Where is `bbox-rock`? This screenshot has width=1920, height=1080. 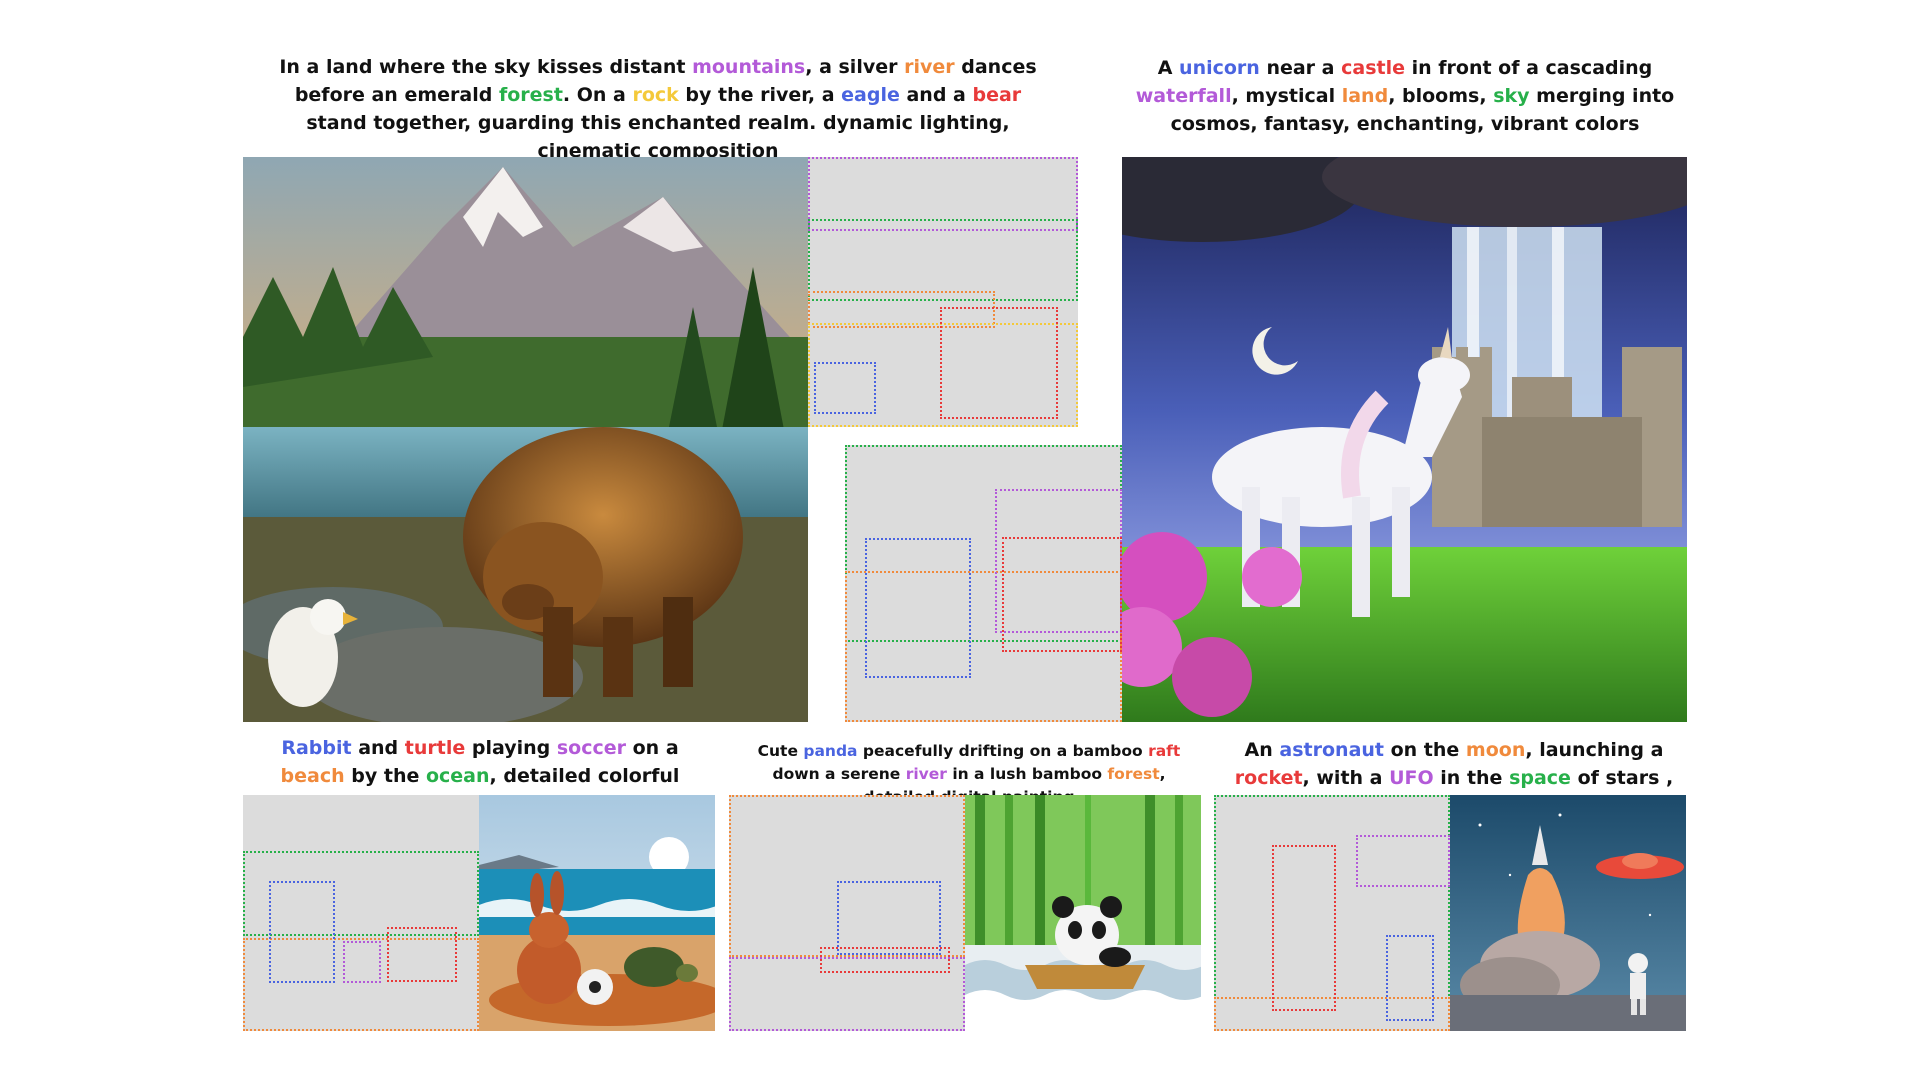
bbox-rock is located at coordinates (901, 309).